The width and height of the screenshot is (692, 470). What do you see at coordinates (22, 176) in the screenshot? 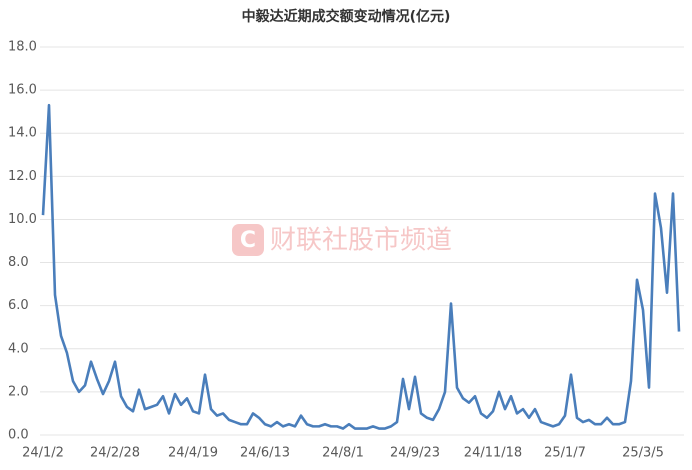
I see `y-tick-label: 12.0` at bounding box center [22, 176].